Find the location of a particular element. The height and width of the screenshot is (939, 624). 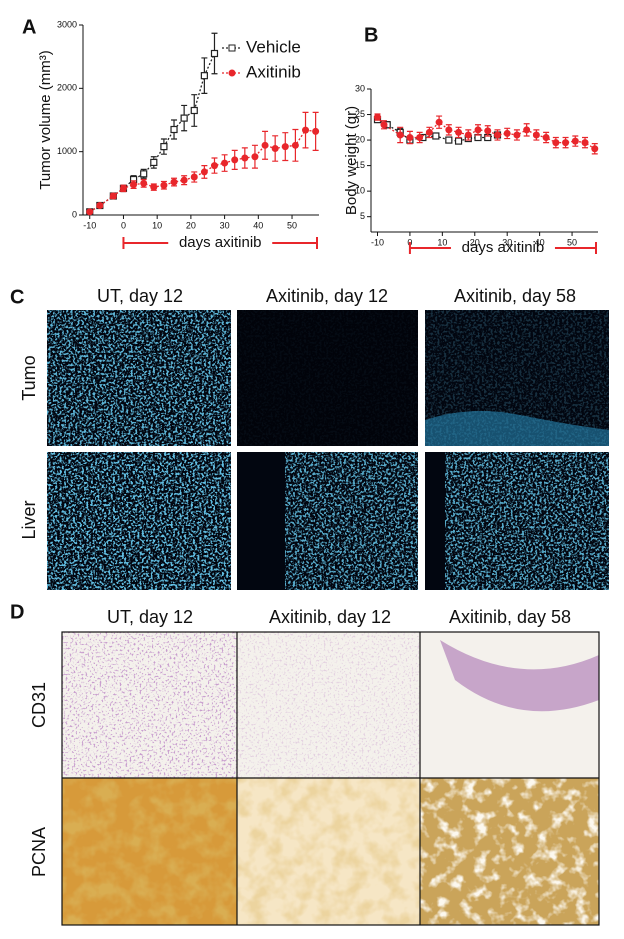

y-axis-title: Tumor volume (mm³) is located at coordinates (45, 119).